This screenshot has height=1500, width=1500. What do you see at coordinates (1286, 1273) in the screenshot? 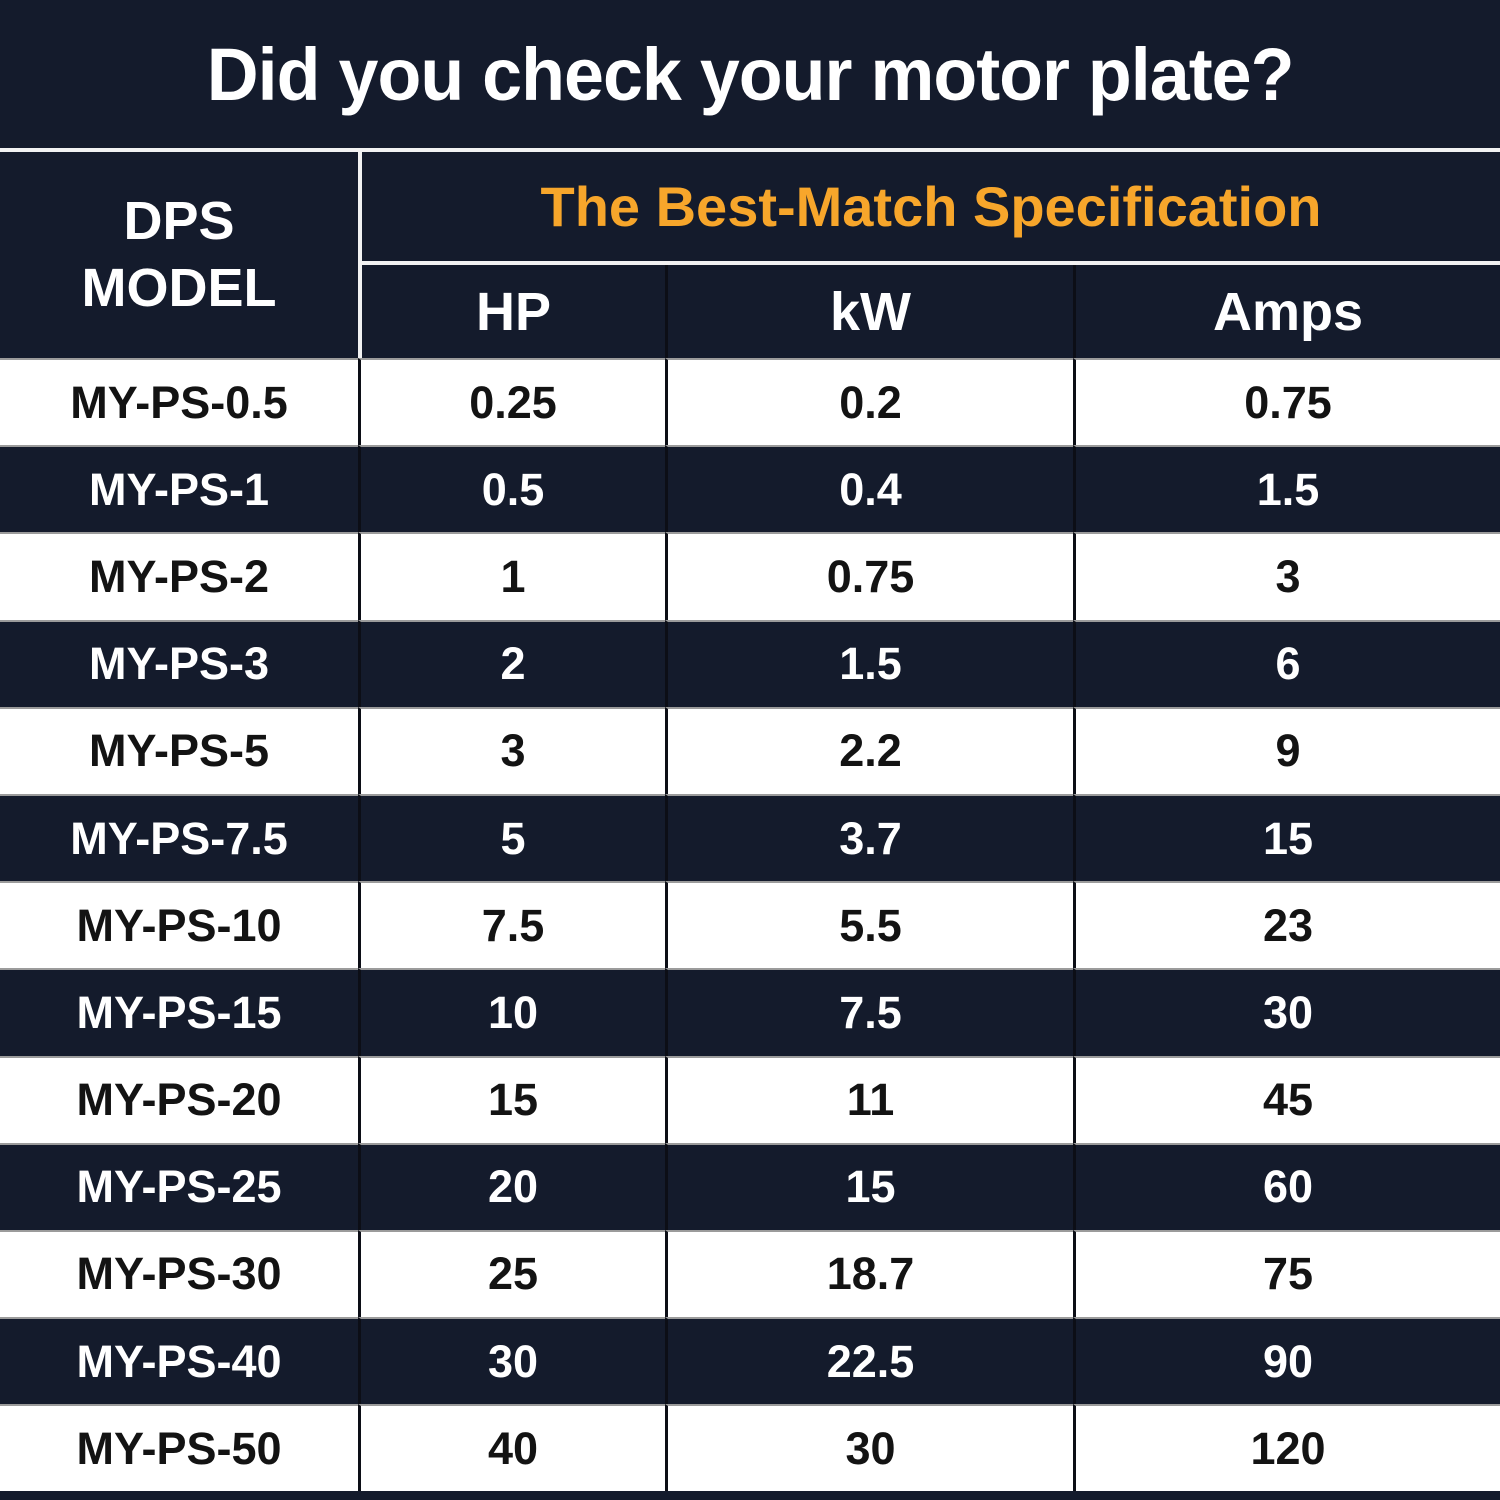
I see `amps-value-cell: 75` at bounding box center [1286, 1273].